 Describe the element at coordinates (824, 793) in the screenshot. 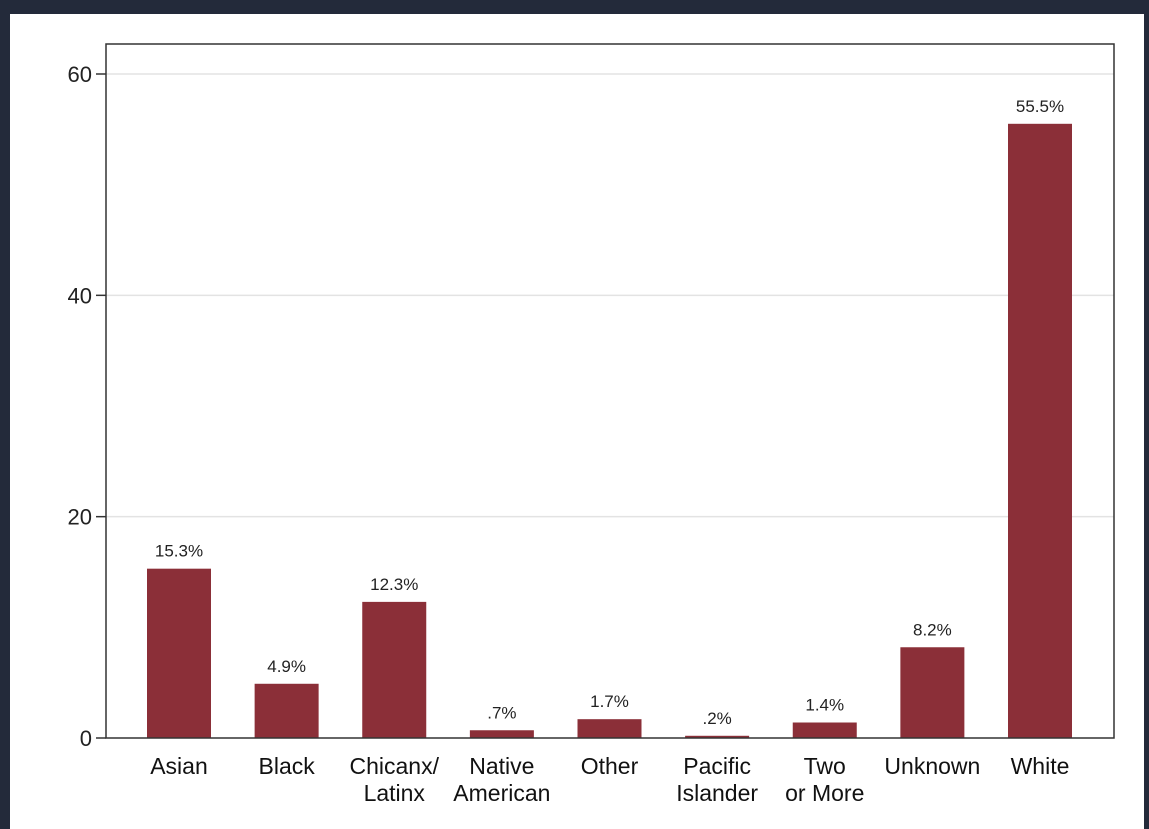

I see `x-tick-label: or More` at that location.